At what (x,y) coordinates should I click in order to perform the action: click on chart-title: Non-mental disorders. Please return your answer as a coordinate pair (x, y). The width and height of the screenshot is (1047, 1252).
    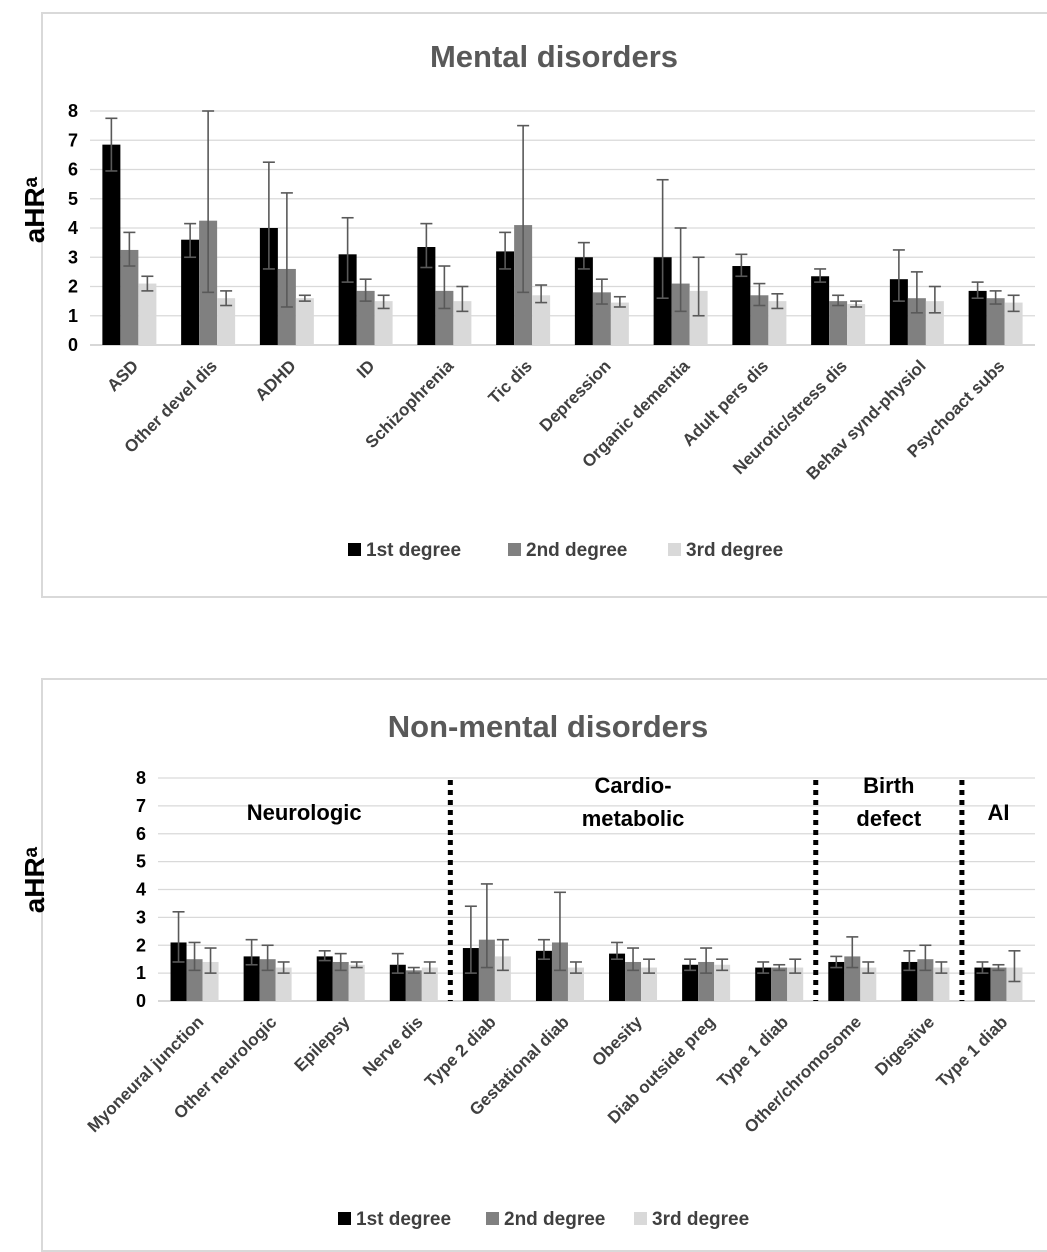
    Looking at the image, I should click on (548, 726).